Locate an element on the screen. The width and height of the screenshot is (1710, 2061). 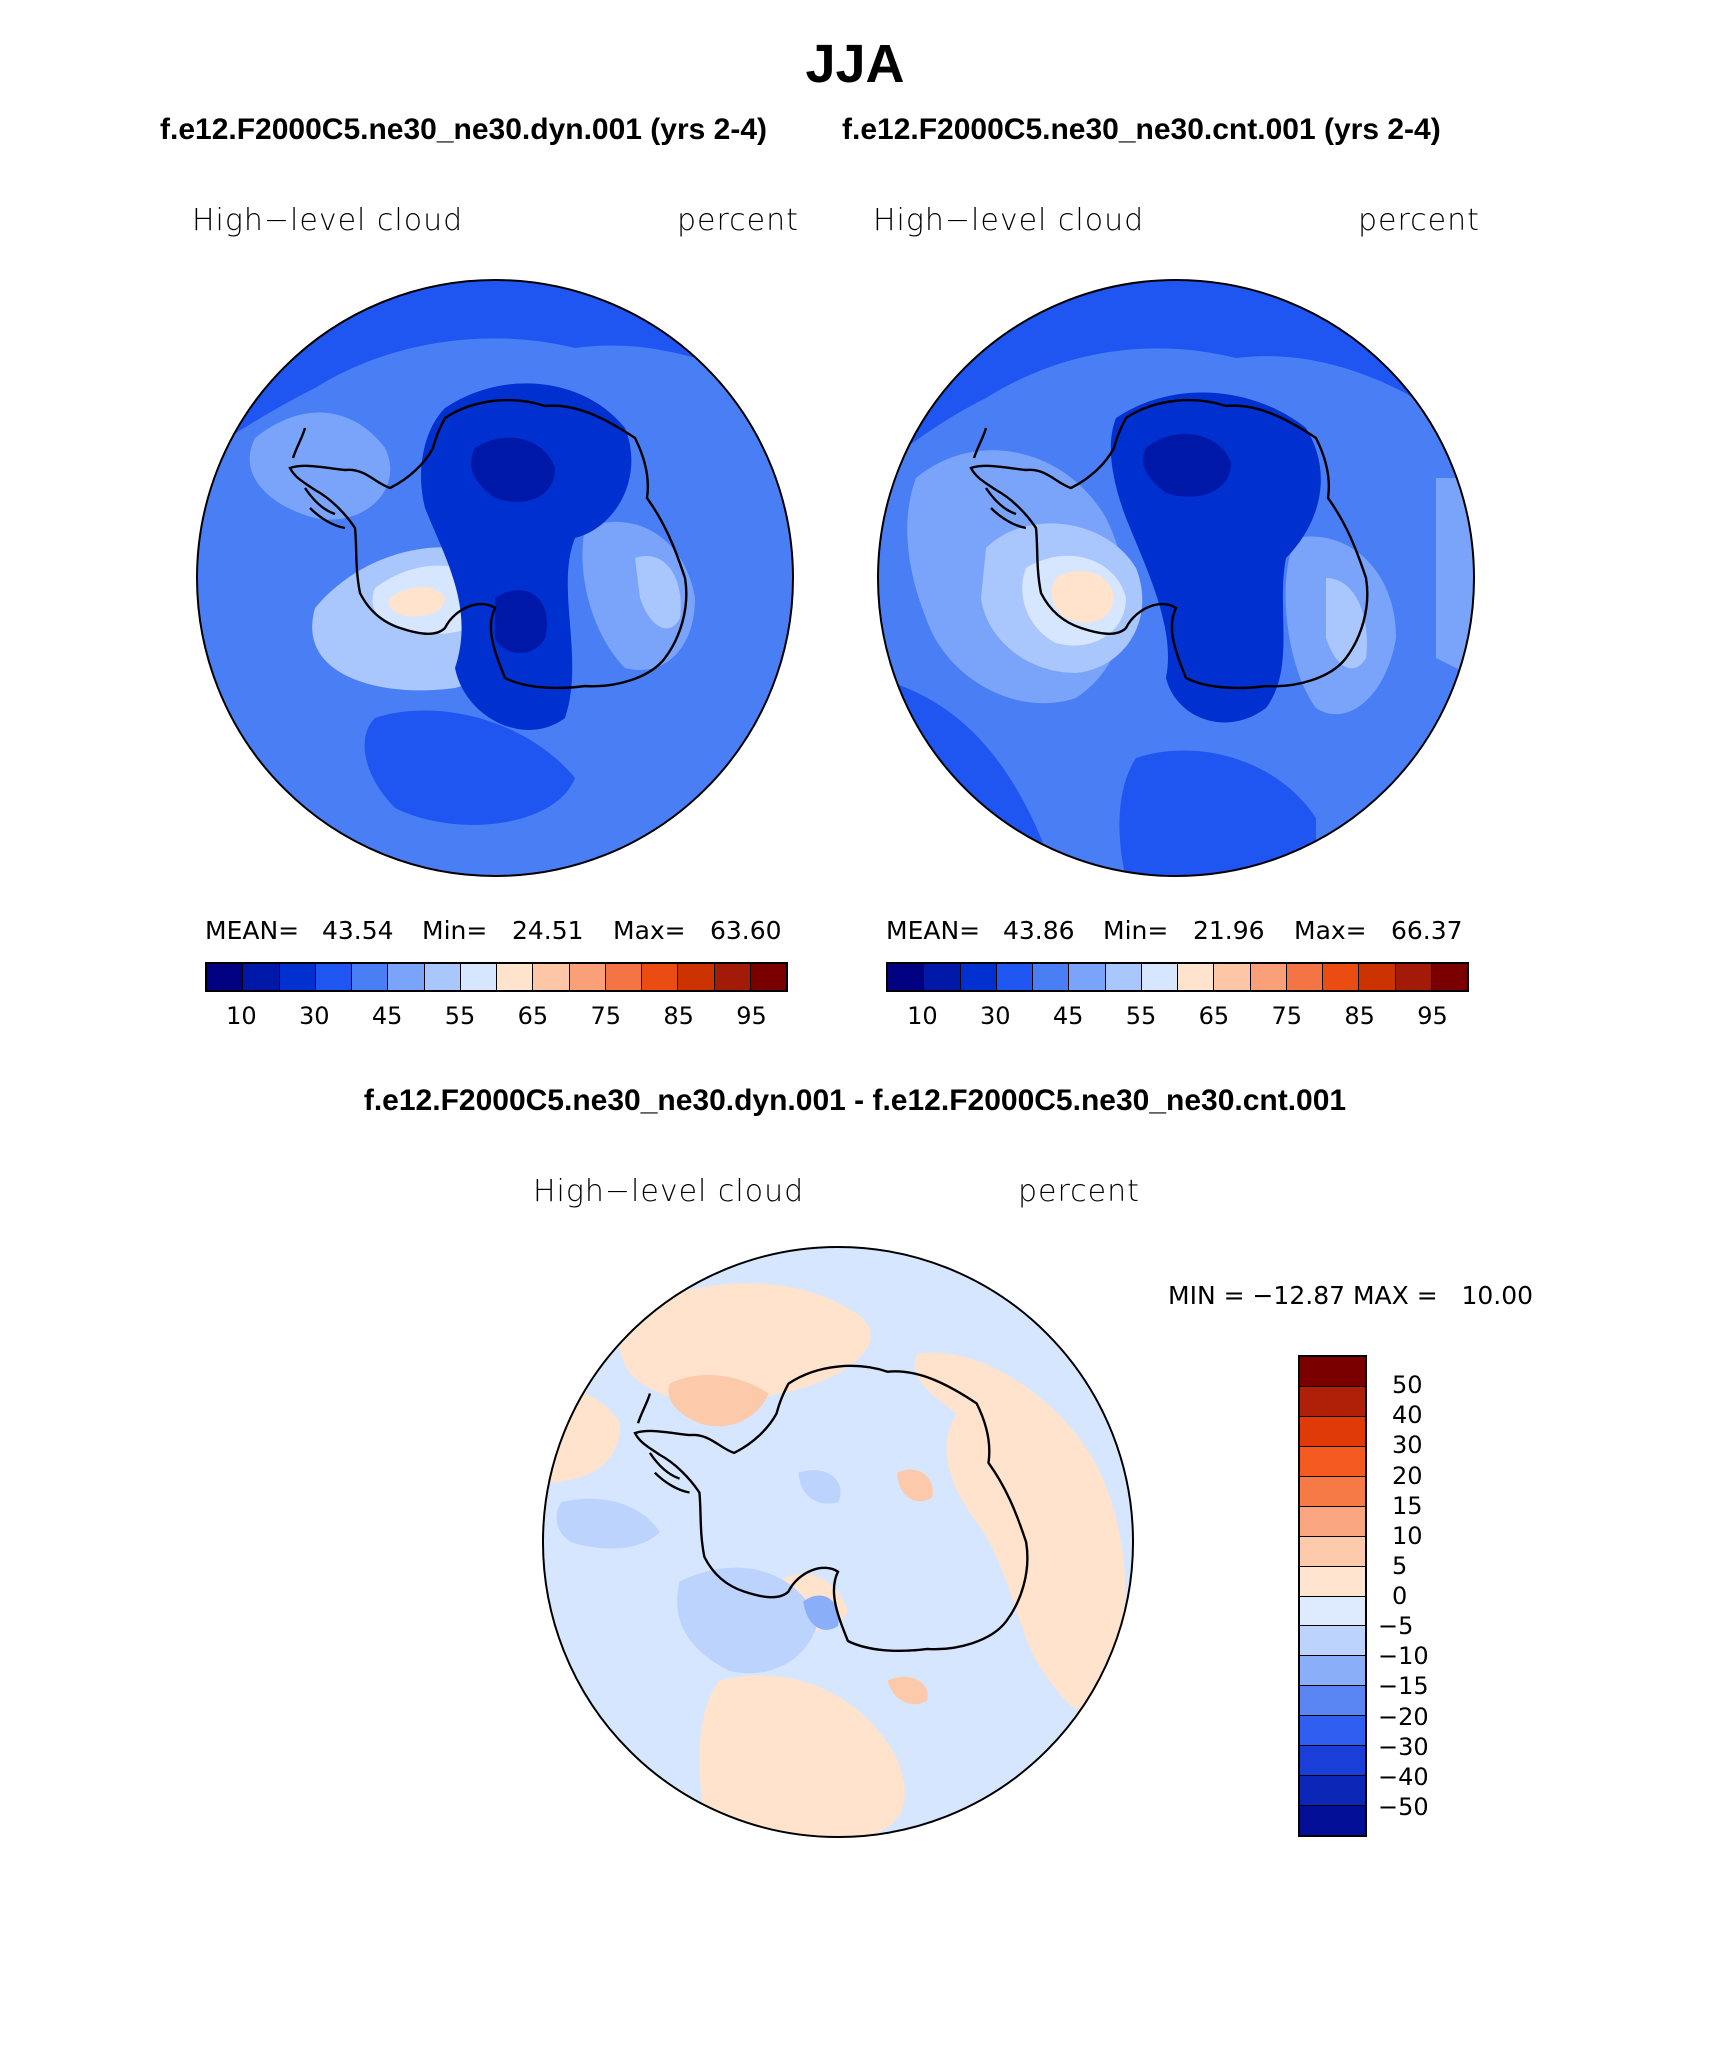
panel2-colorbar-tick-label: 65 is located at coordinates (1214, 1016).